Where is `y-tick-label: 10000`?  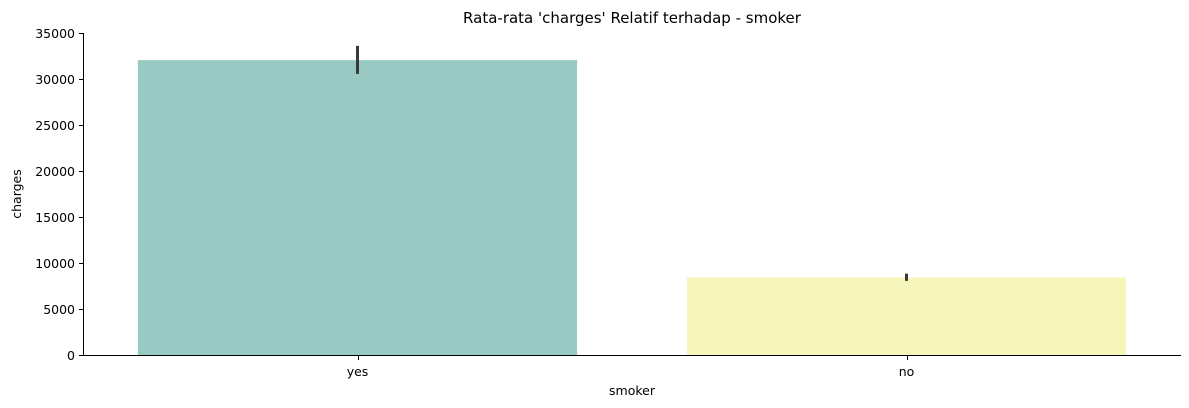 y-tick-label: 10000 is located at coordinates (55, 263).